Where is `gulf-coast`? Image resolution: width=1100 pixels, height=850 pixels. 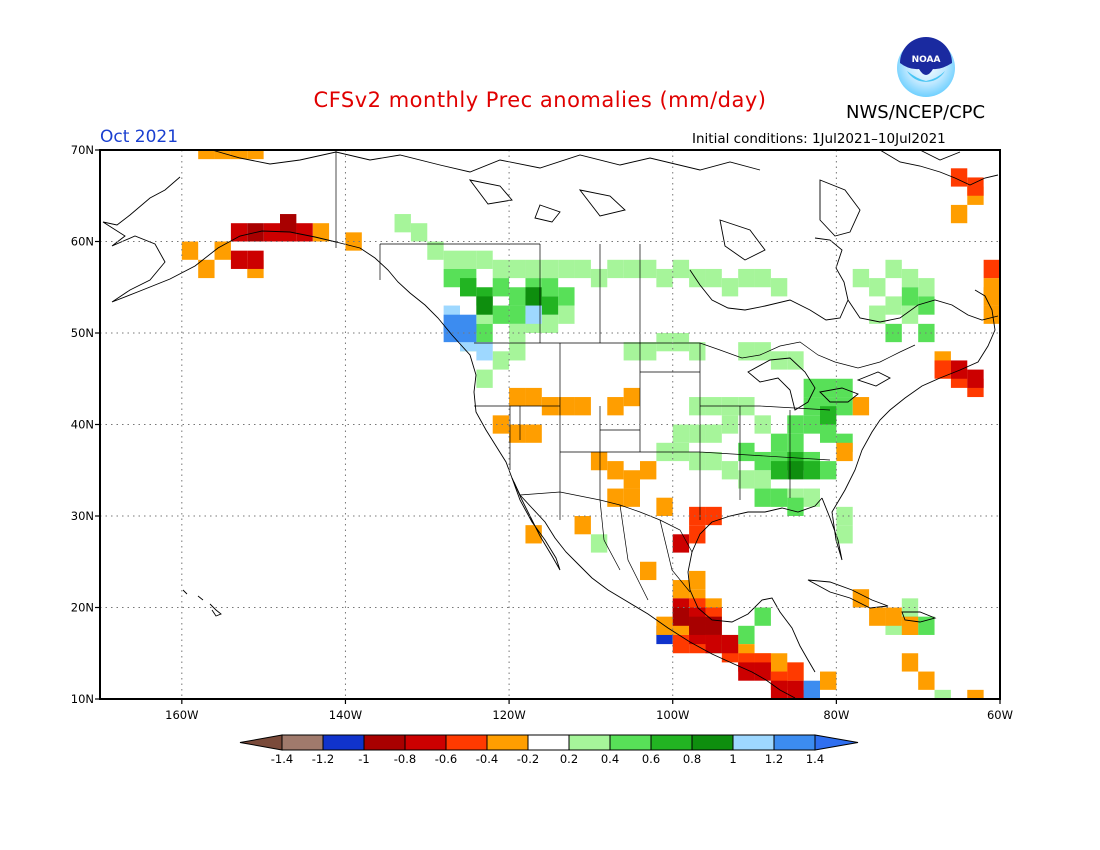
gulf-coast is located at coordinates (755, 585).